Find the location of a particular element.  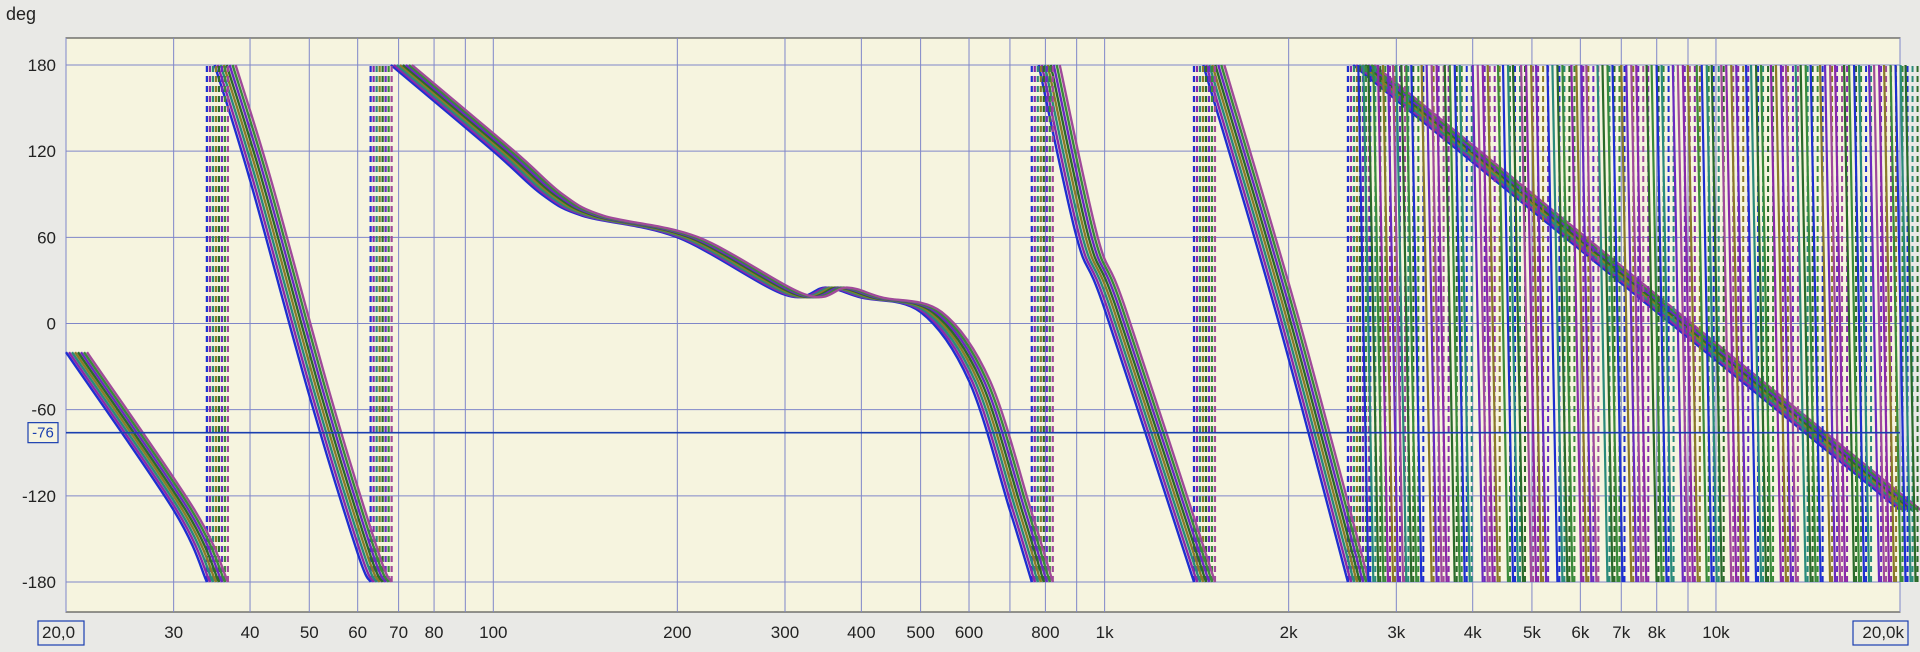

x-tick-label: 10k is located at coordinates (1716, 632).